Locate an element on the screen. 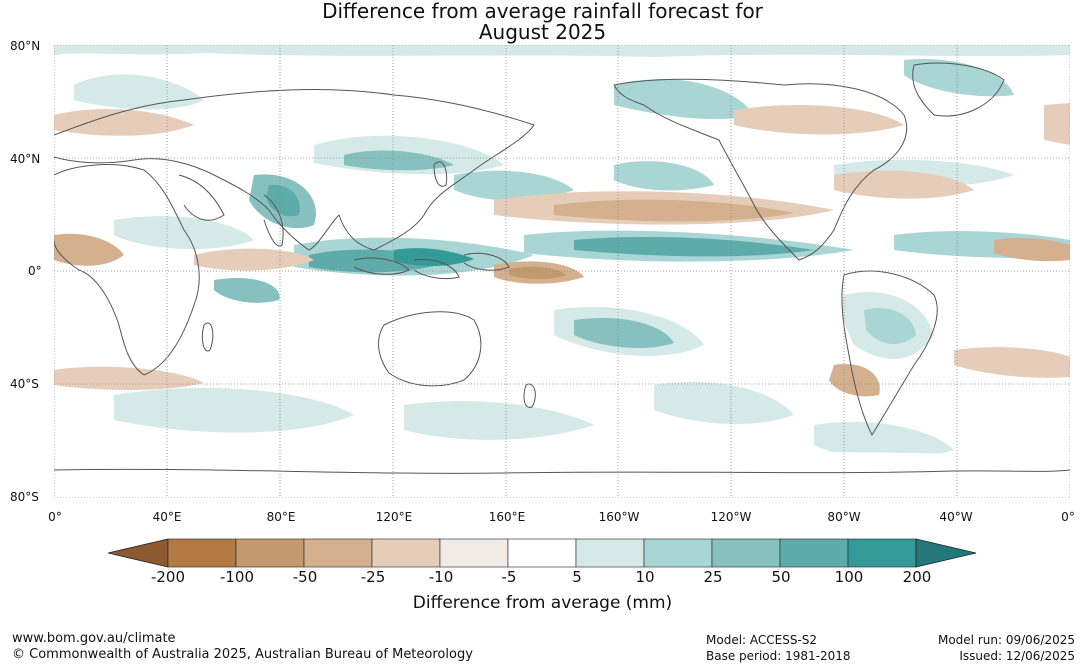 This screenshot has height=667, width=1085. colorbar-tick-label: -200 is located at coordinates (168, 577).